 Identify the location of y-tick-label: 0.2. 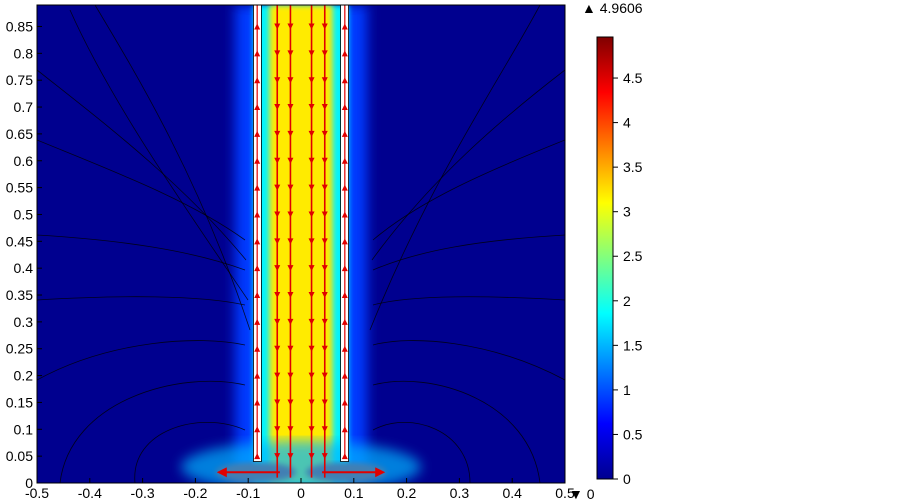
(24, 376).